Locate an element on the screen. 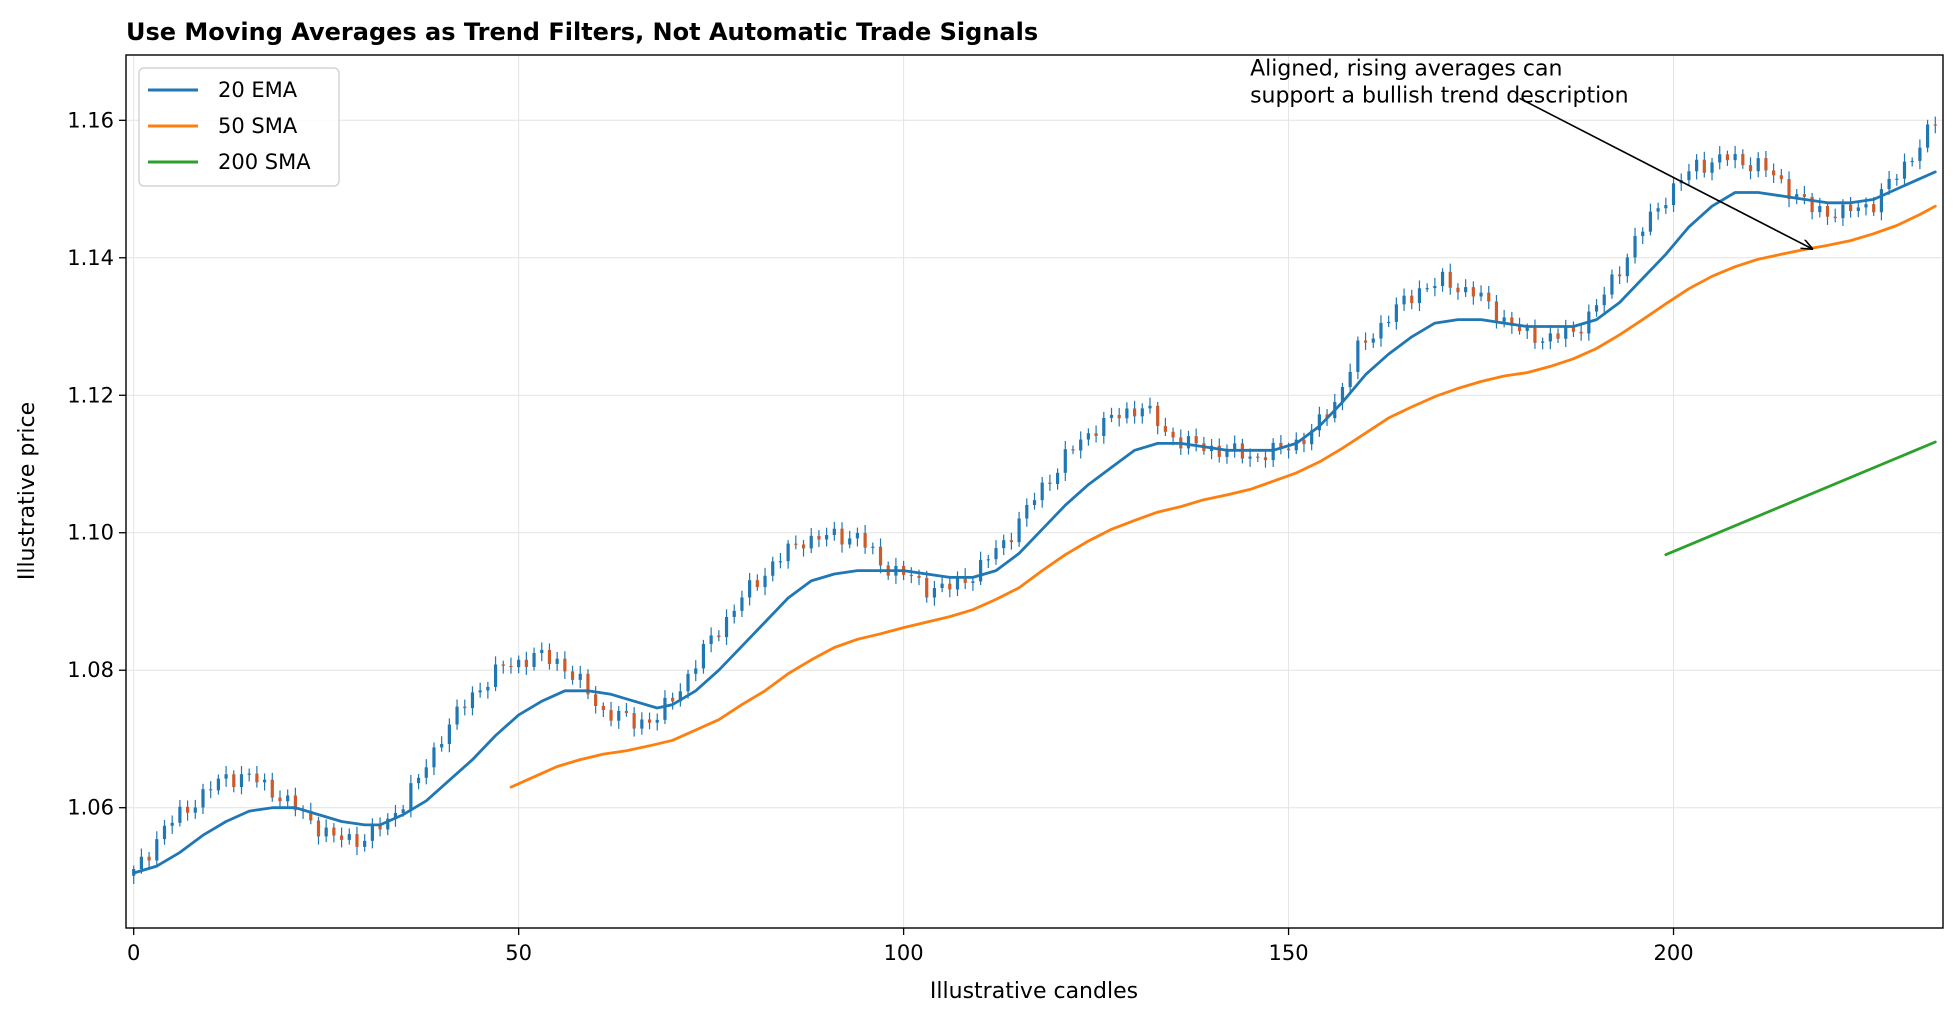 This screenshot has height=1021, width=1960. legend-label: 200 SMA is located at coordinates (264, 162).